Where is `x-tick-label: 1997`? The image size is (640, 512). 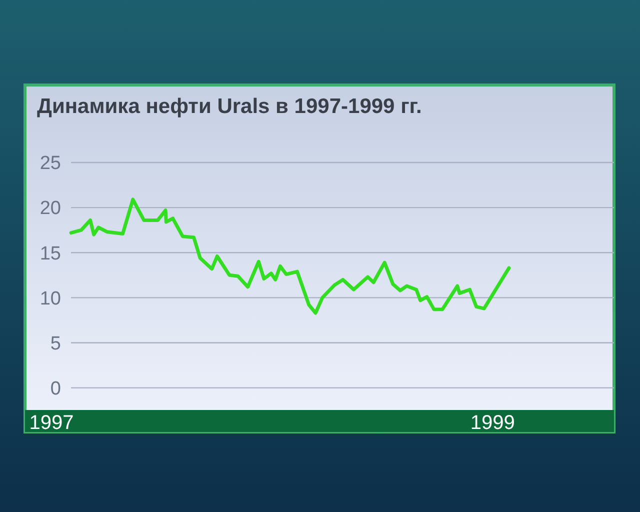
x-tick-label: 1997 is located at coordinates (51, 423).